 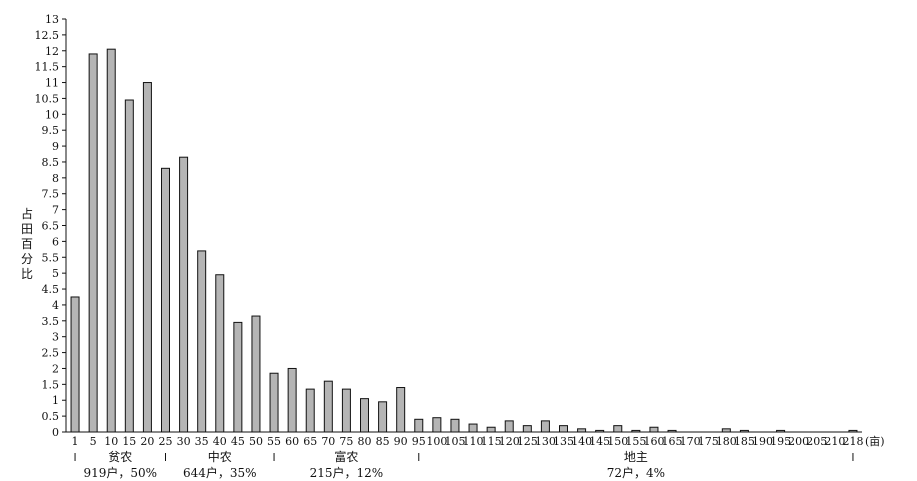 I want to click on x-tick-label: 170, so click(x=690, y=441).